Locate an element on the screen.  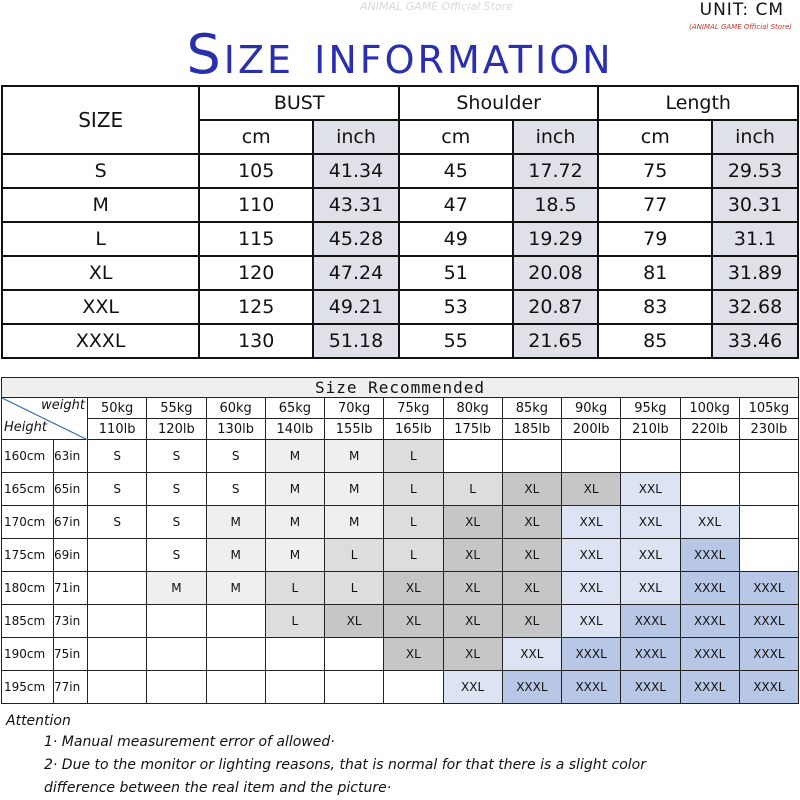
unit-label: UNIT: CM is located at coordinates (741, 10).